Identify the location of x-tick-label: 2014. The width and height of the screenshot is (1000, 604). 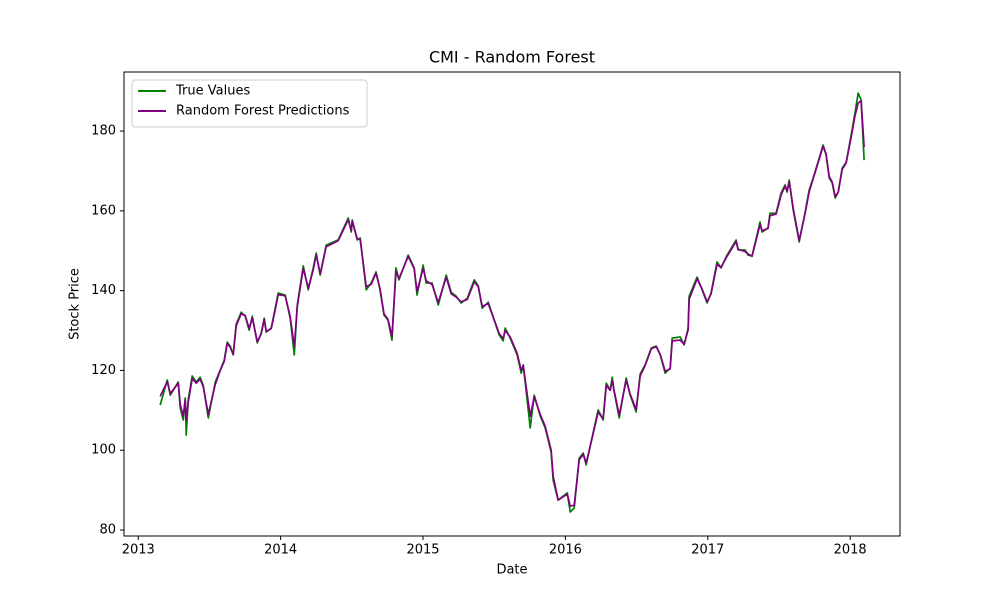
(280, 550).